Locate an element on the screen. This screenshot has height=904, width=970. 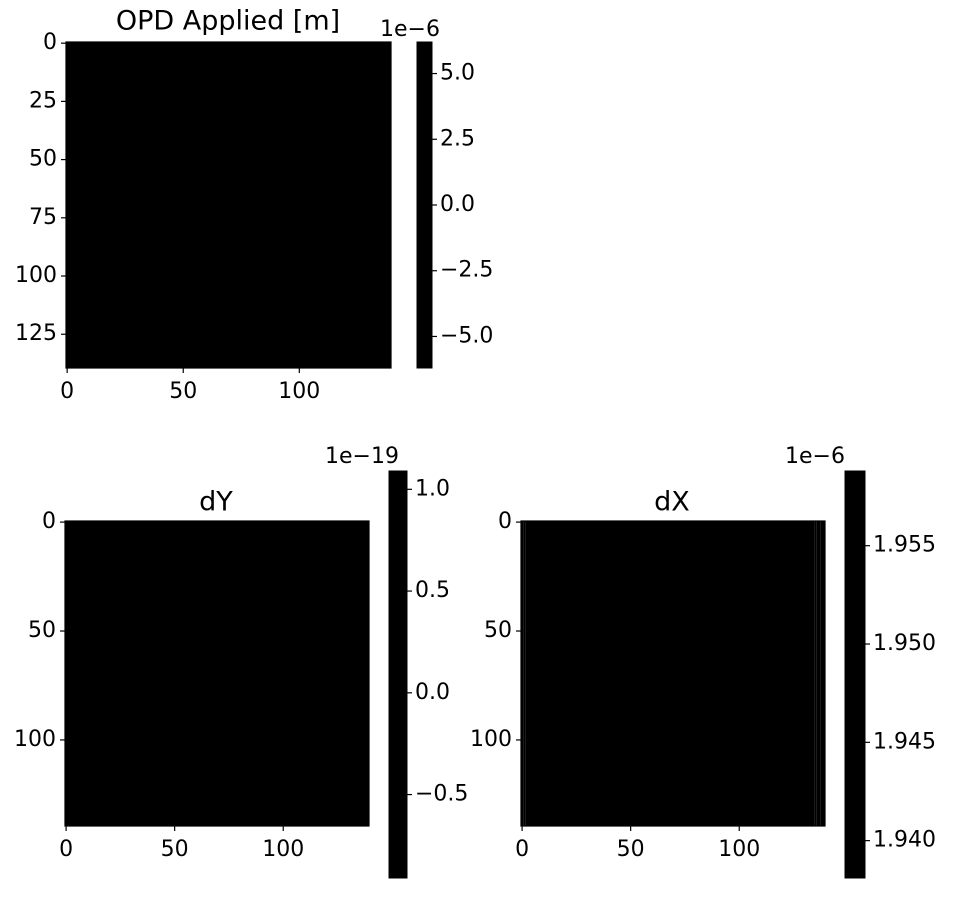
colorbar-tick-label: 1.955 is located at coordinates (904, 545).